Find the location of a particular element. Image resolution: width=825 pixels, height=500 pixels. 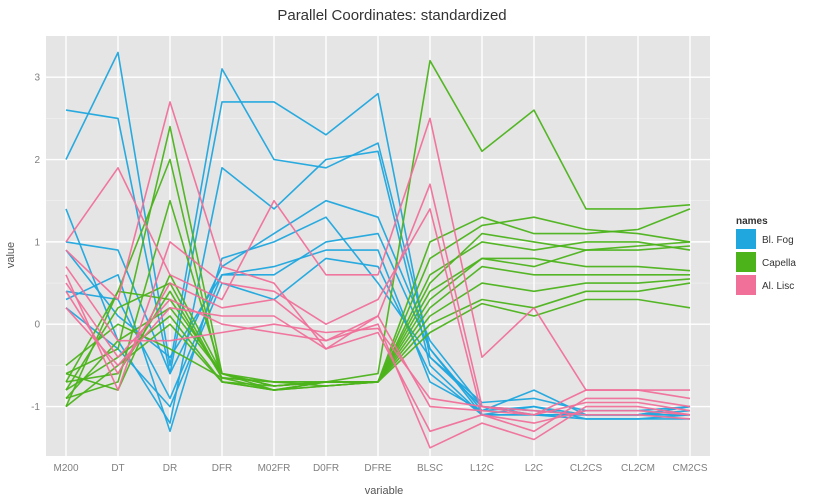

y-tick-label: 0 is located at coordinates (37, 325).